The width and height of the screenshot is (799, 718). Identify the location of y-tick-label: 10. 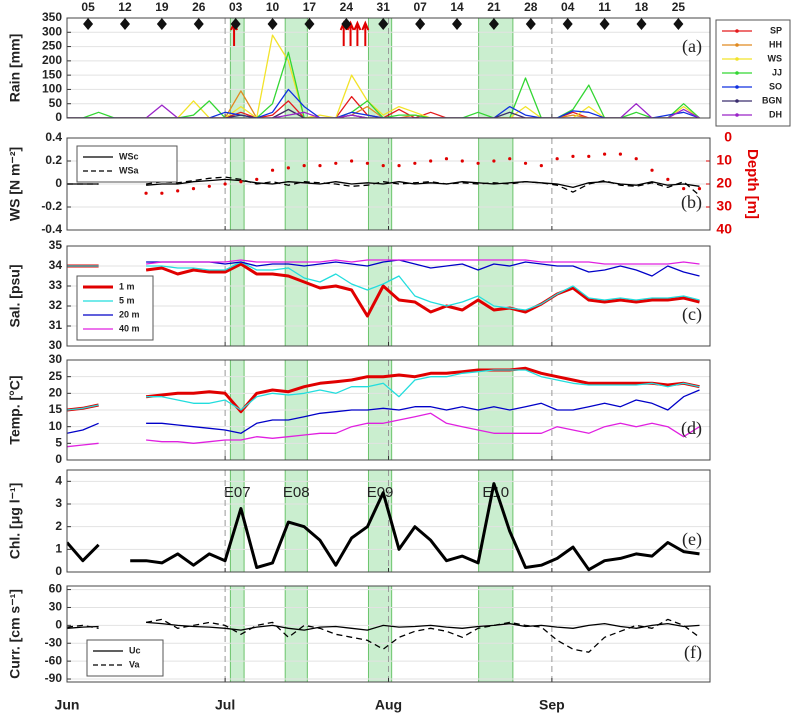
(56, 426).